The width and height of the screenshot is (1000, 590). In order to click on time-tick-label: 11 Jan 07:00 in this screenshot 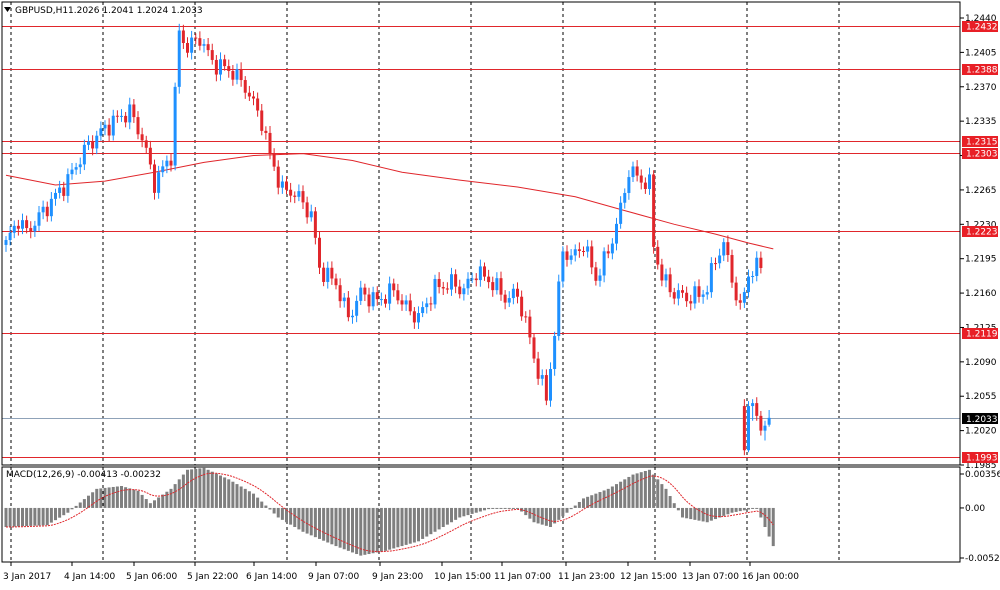, I will do `click(522, 577)`.